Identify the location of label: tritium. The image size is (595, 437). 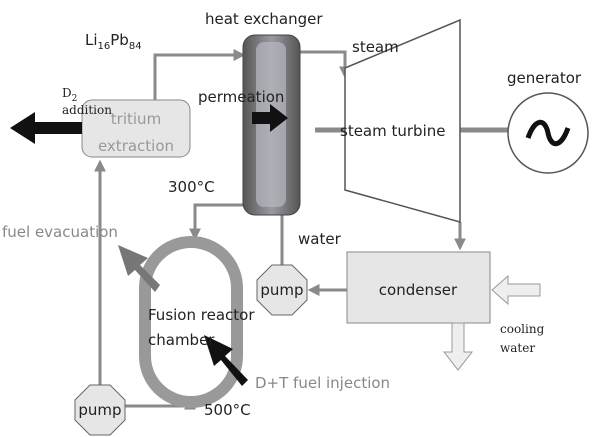
(136, 119).